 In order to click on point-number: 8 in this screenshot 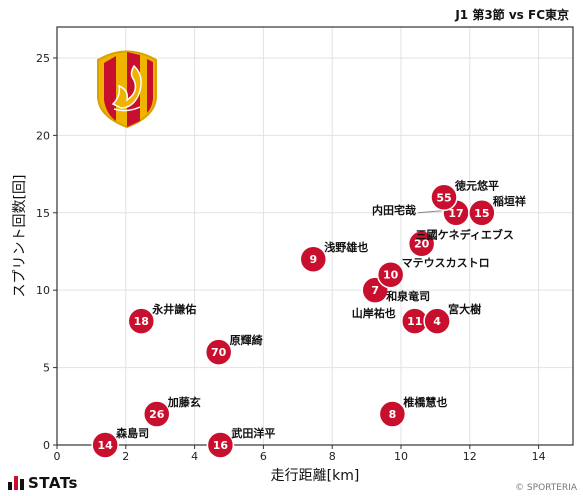, I will do `click(393, 414)`.